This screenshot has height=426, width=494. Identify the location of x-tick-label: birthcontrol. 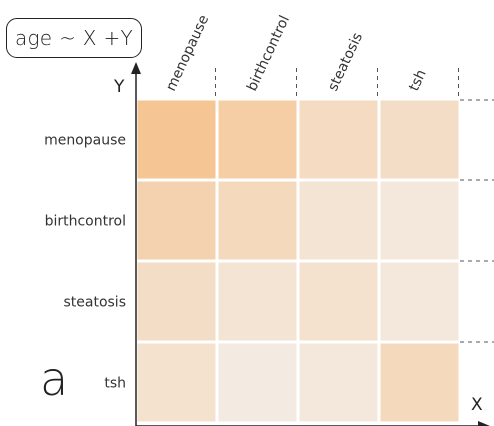
(268, 53).